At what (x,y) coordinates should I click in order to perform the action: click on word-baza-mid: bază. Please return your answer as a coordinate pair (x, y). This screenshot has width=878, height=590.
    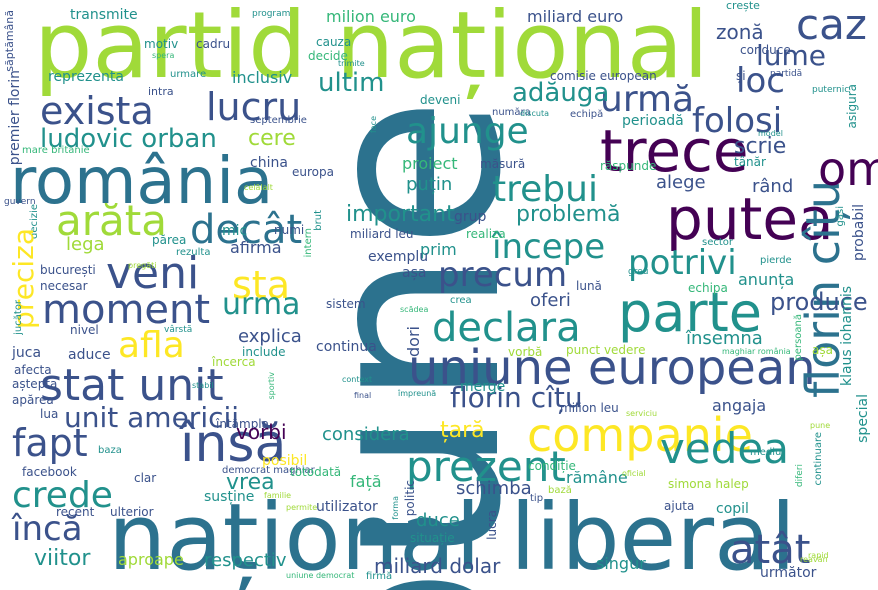
    Looking at the image, I should click on (560, 490).